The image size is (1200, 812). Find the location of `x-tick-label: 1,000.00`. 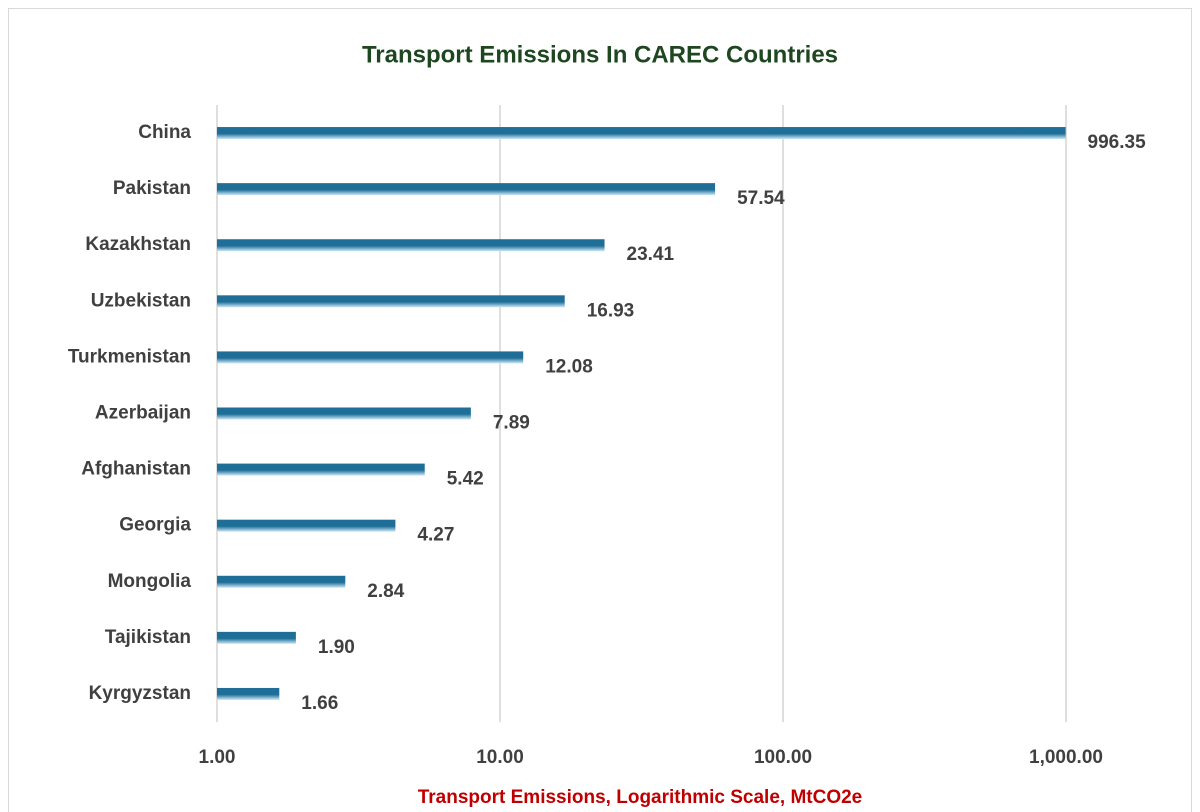

x-tick-label: 1,000.00 is located at coordinates (1066, 757).